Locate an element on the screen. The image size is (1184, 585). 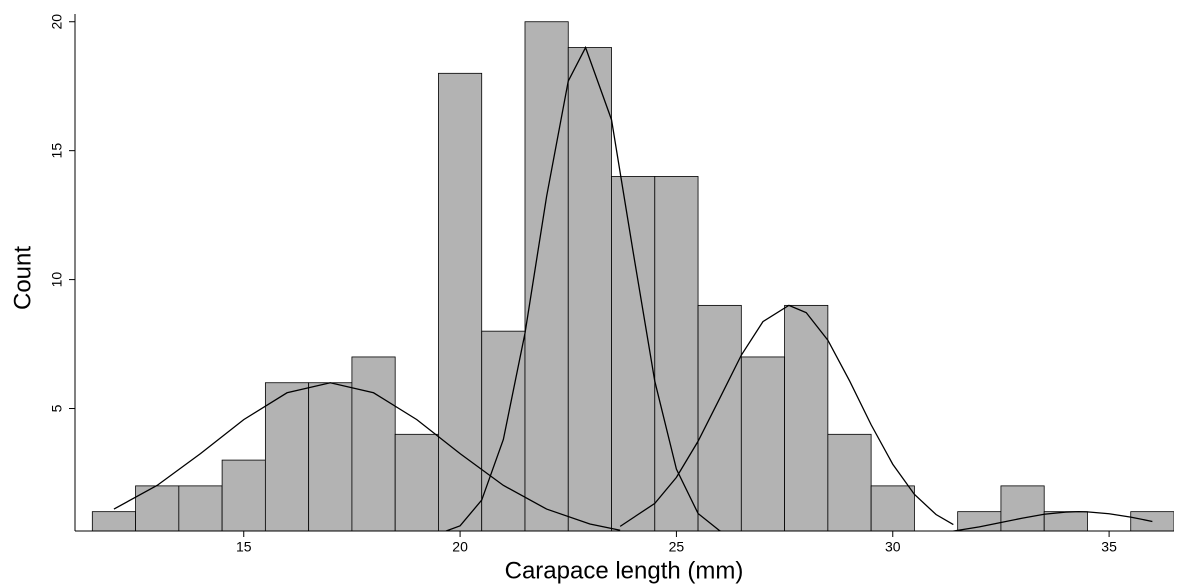
x-tick-label: 25 is located at coordinates (677, 547).